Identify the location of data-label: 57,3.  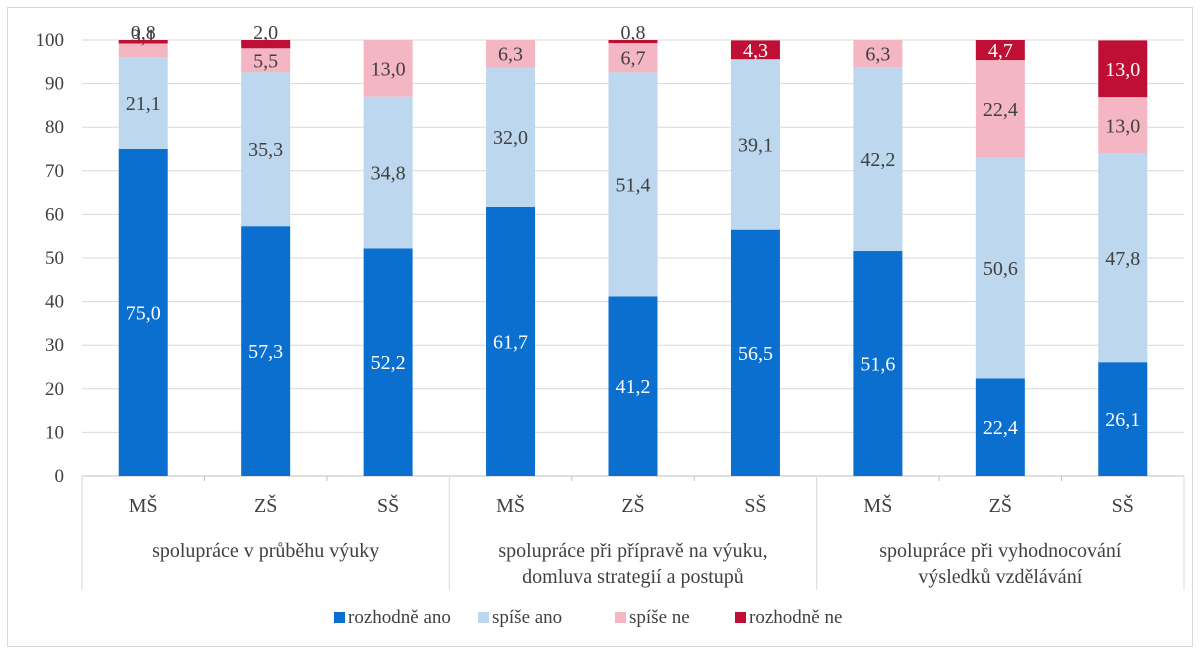
(265, 352).